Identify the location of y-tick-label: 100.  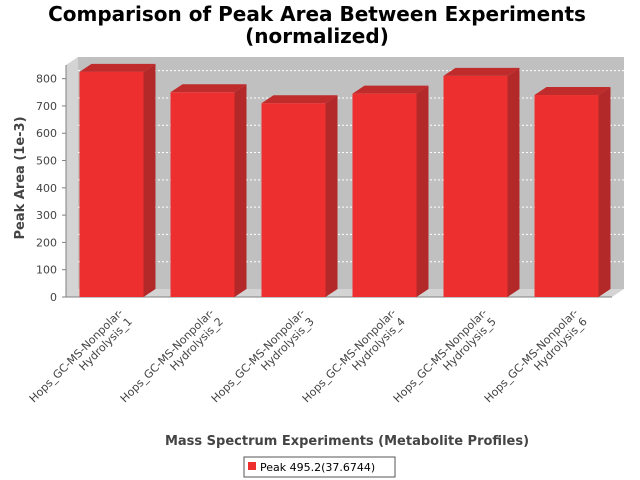
(46, 270).